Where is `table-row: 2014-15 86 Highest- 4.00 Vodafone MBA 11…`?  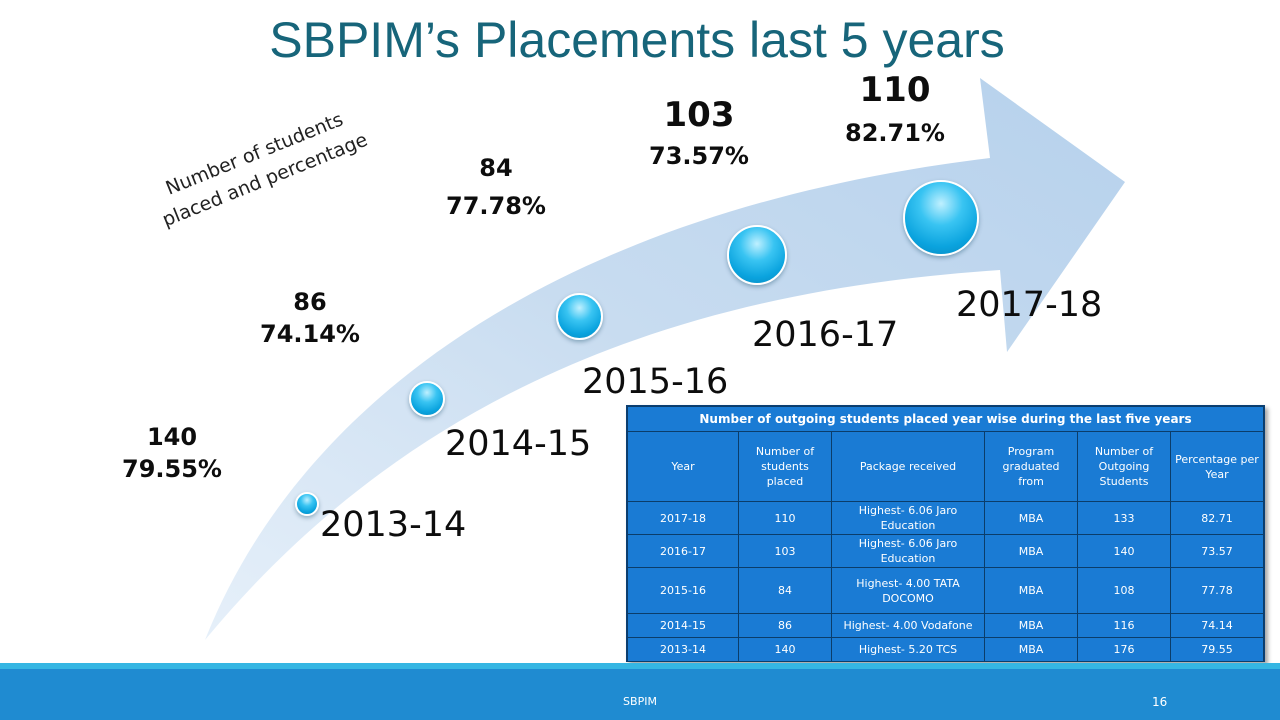
table-row: 2014-15 86 Highest- 4.00 Vodafone MBA 11… is located at coordinates (945, 625).